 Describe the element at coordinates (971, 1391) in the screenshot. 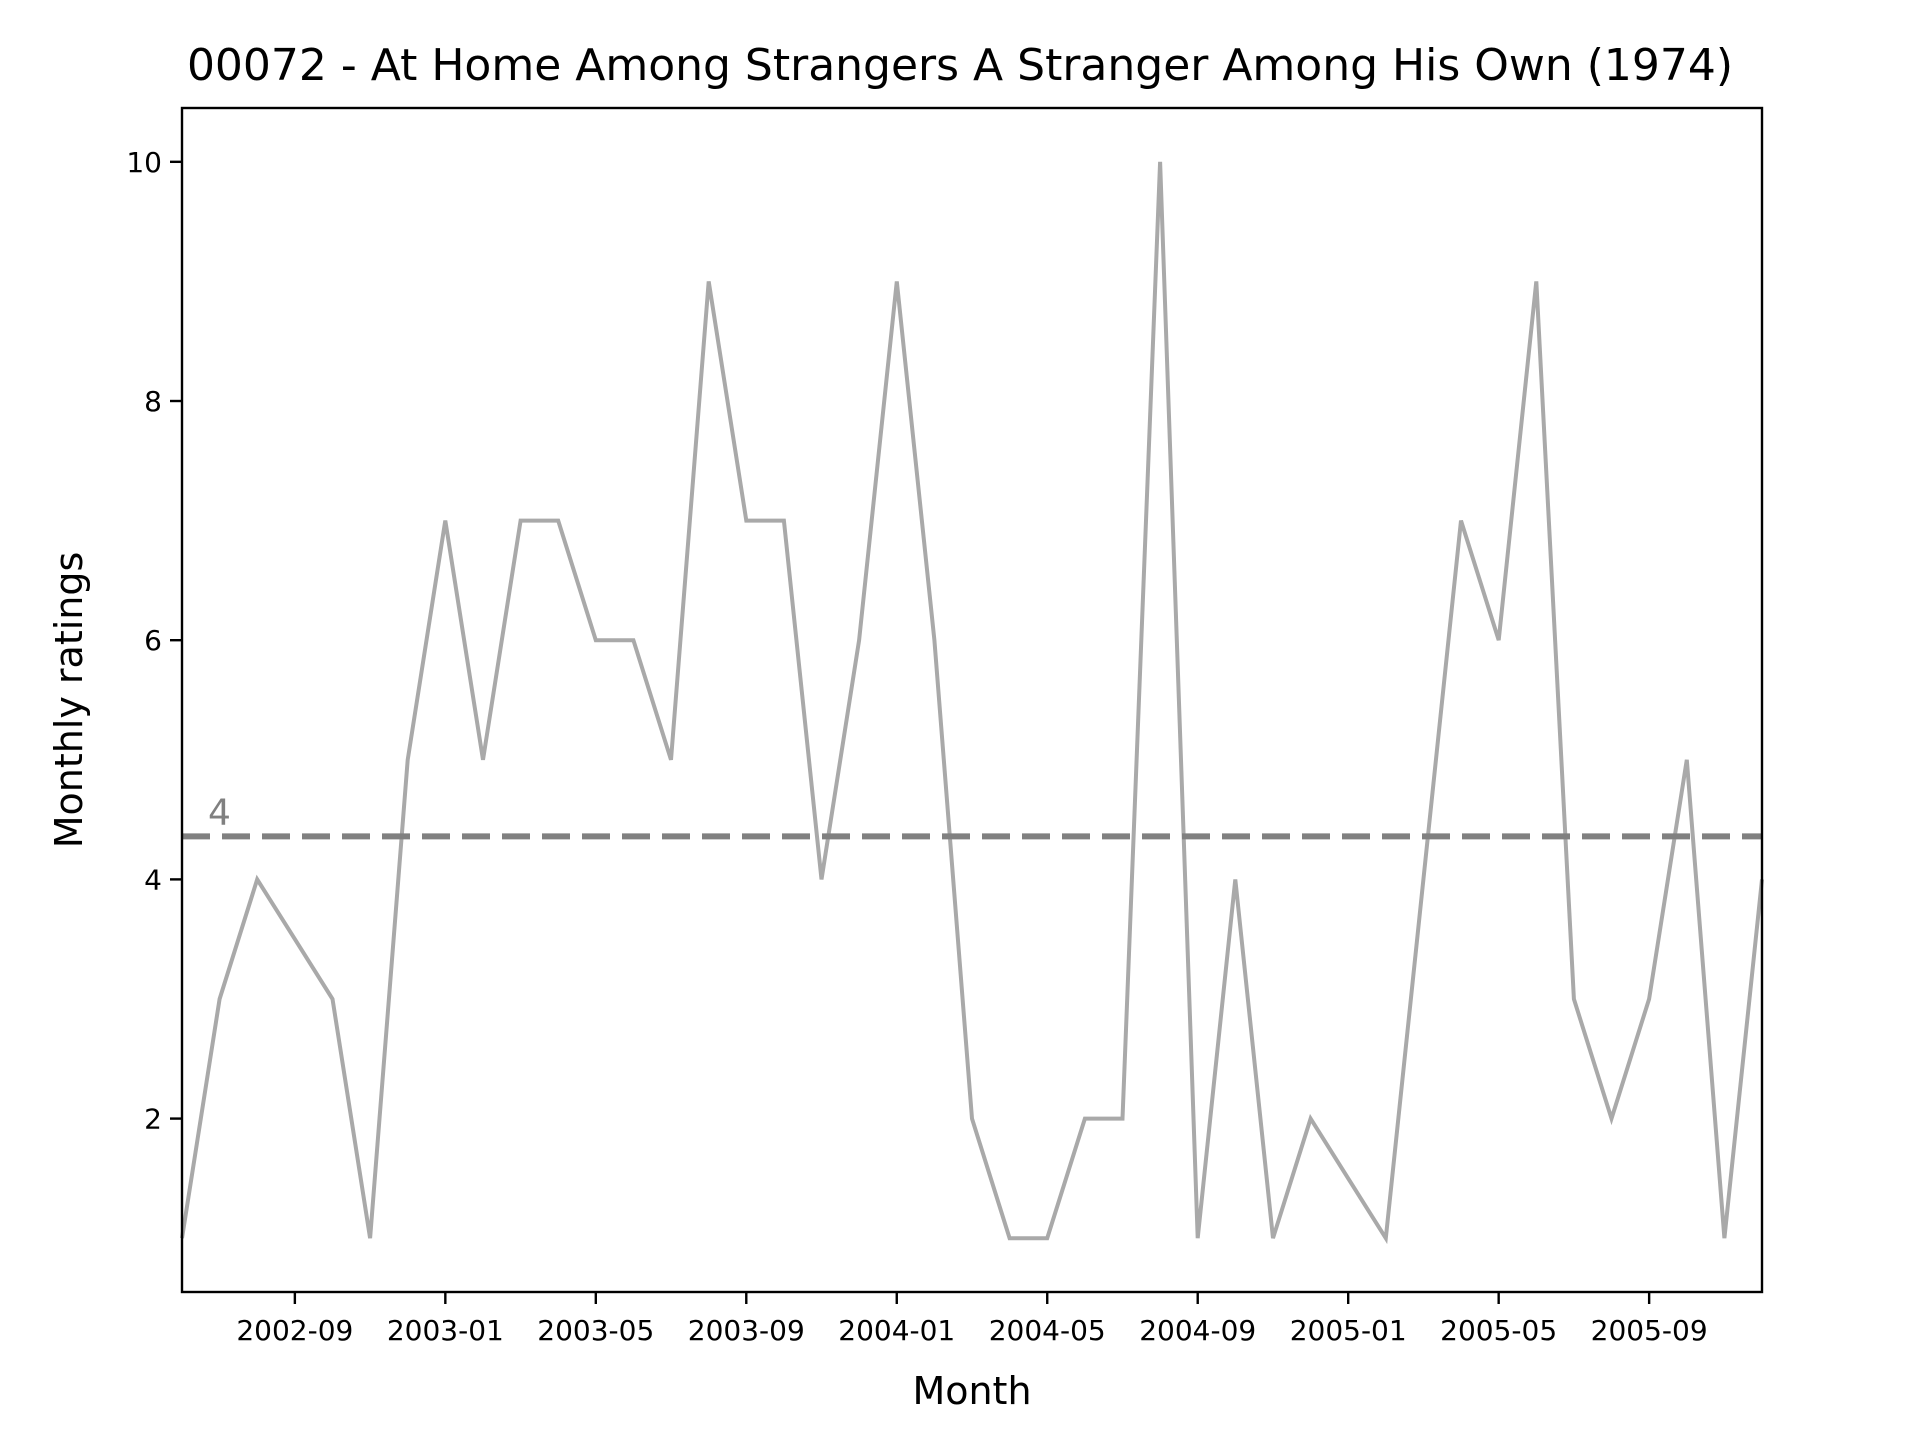

I see `x-axis-label: Month` at that location.